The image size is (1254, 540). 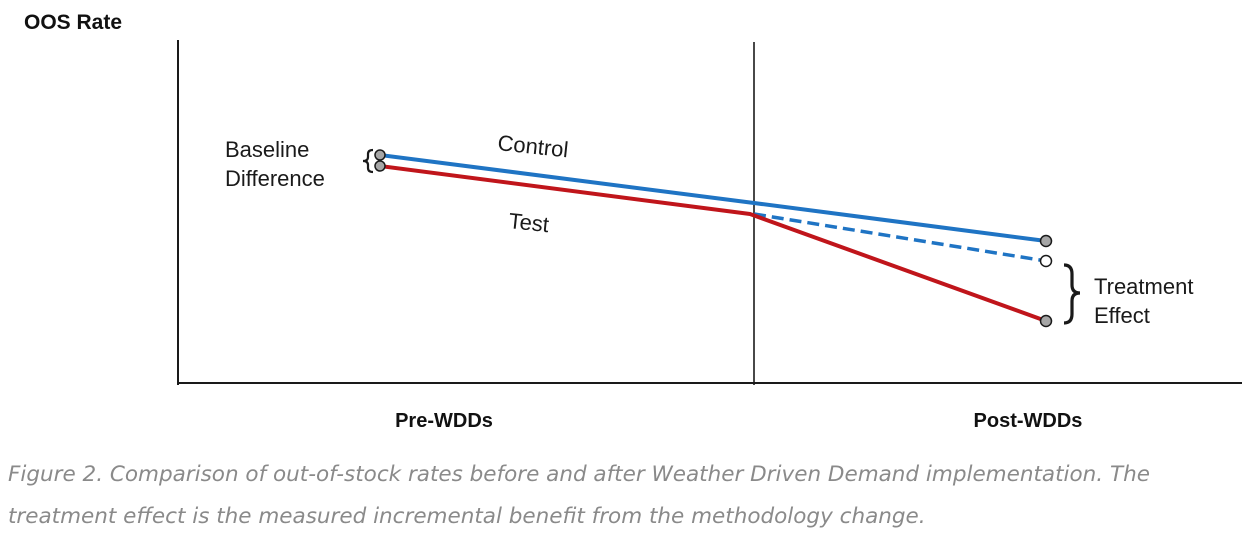 I want to click on control-series-label: Control, so click(x=532, y=146).